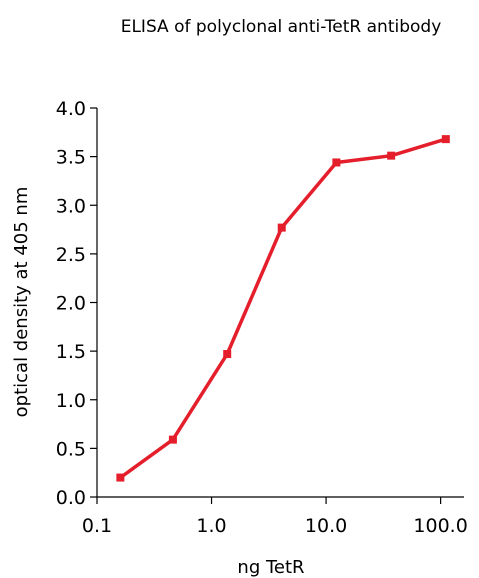 The width and height of the screenshot is (479, 578). What do you see at coordinates (211, 526) in the screenshot?
I see `x-tick-label: 1.0` at bounding box center [211, 526].